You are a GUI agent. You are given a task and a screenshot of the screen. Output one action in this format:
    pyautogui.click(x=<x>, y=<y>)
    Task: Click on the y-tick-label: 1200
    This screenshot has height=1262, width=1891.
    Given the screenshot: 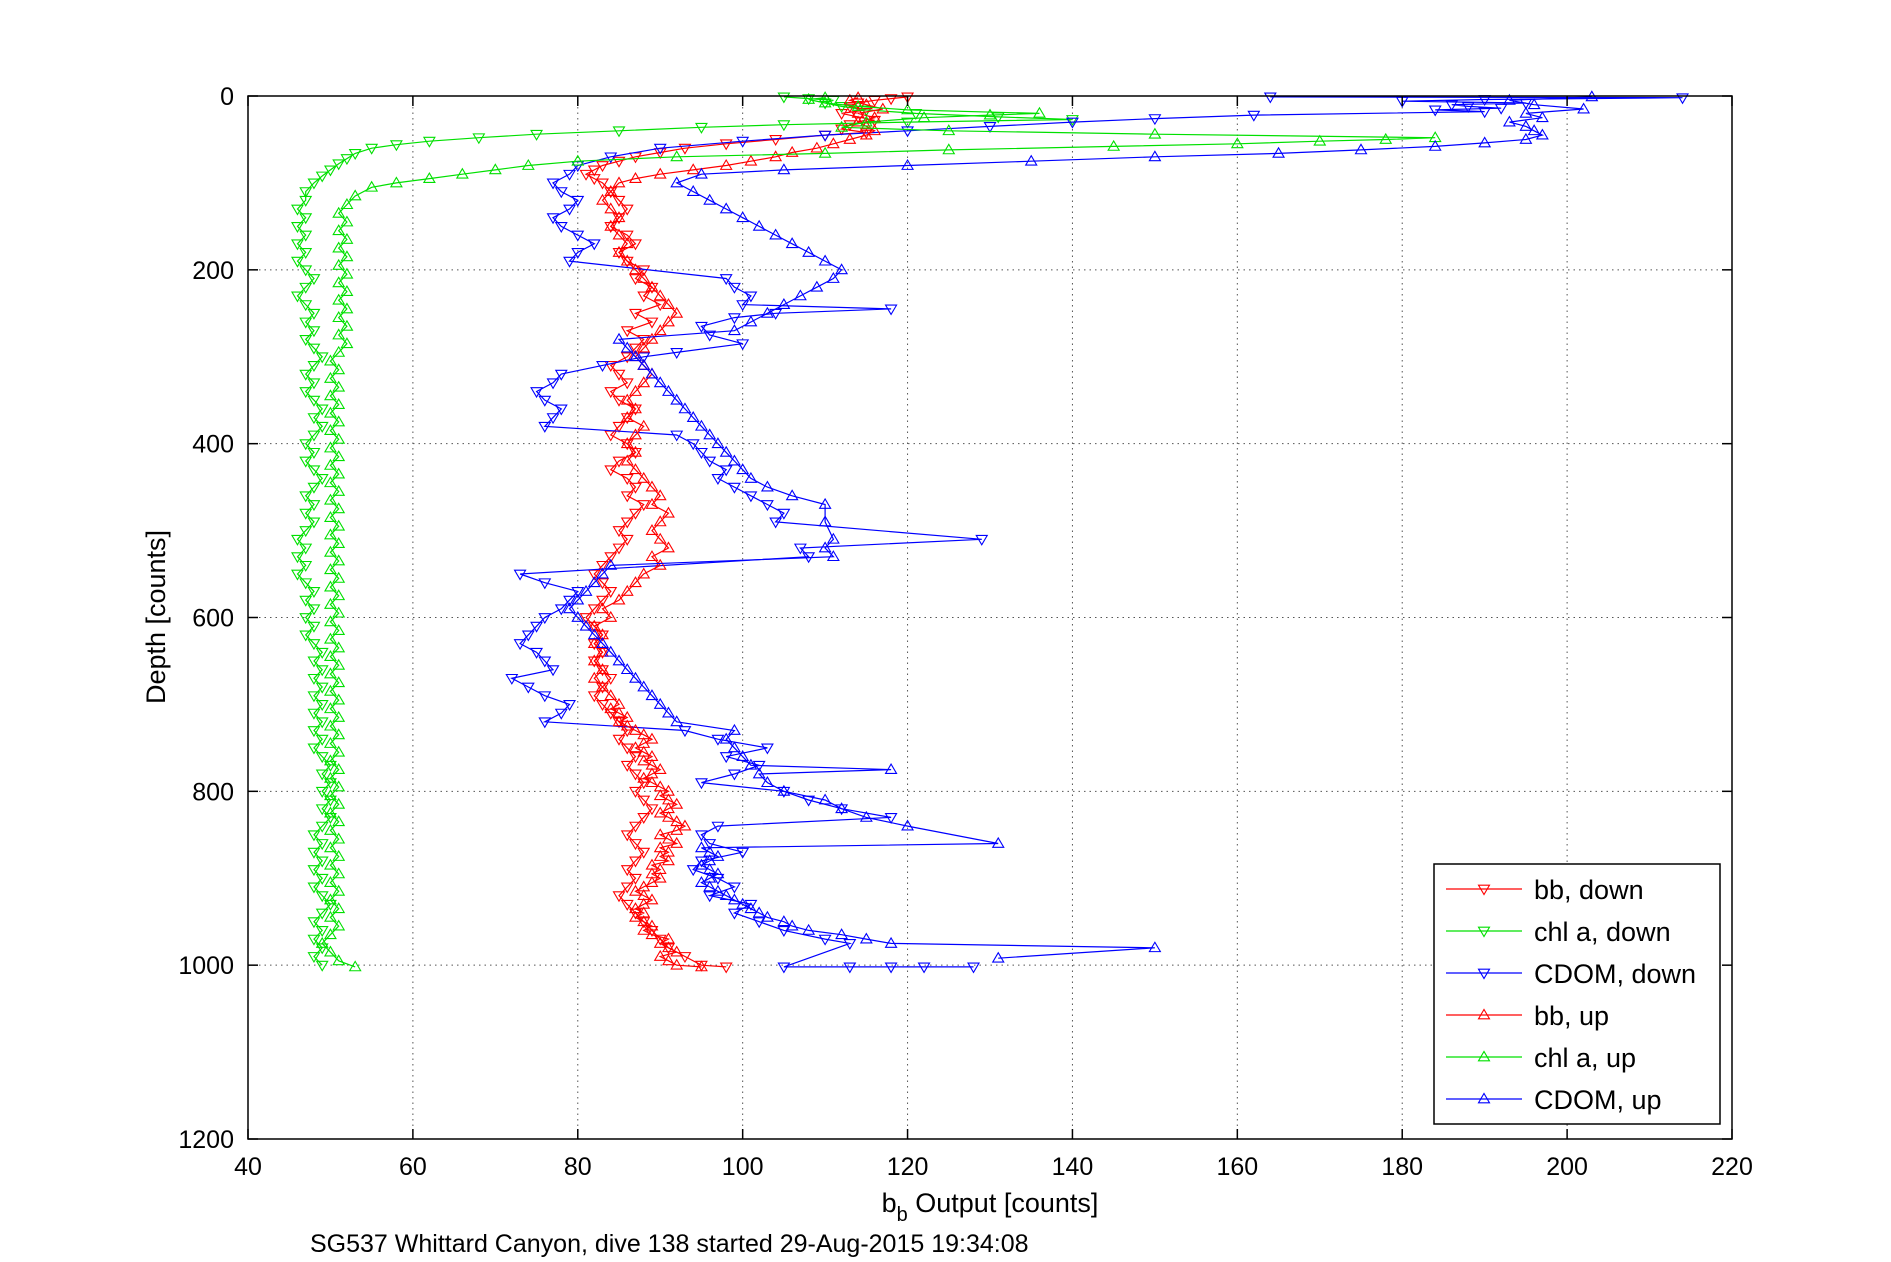 What is the action you would take?
    pyautogui.click(x=206, y=1140)
    